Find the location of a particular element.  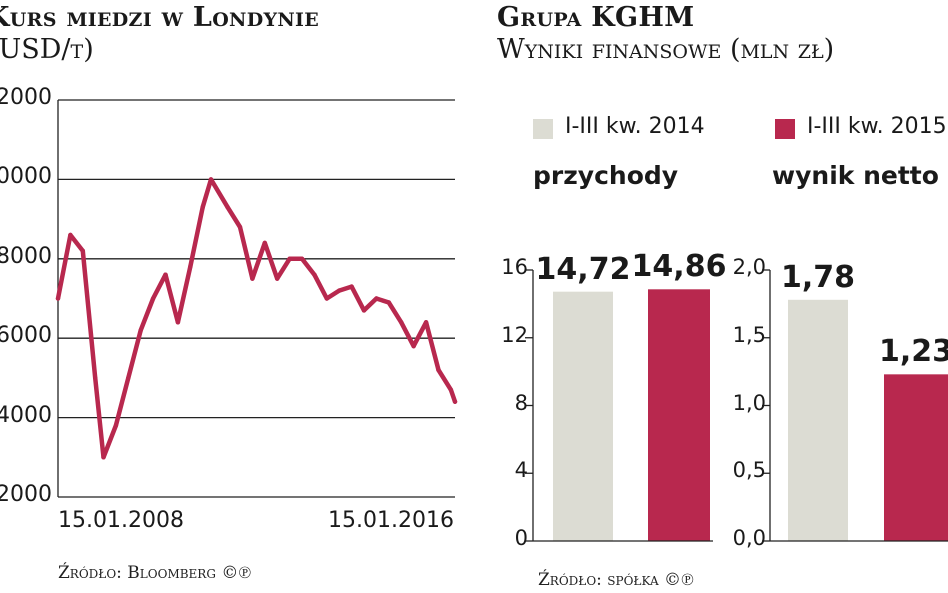

copper-chart-unit: (USD/t) is located at coordinates (47, 49).